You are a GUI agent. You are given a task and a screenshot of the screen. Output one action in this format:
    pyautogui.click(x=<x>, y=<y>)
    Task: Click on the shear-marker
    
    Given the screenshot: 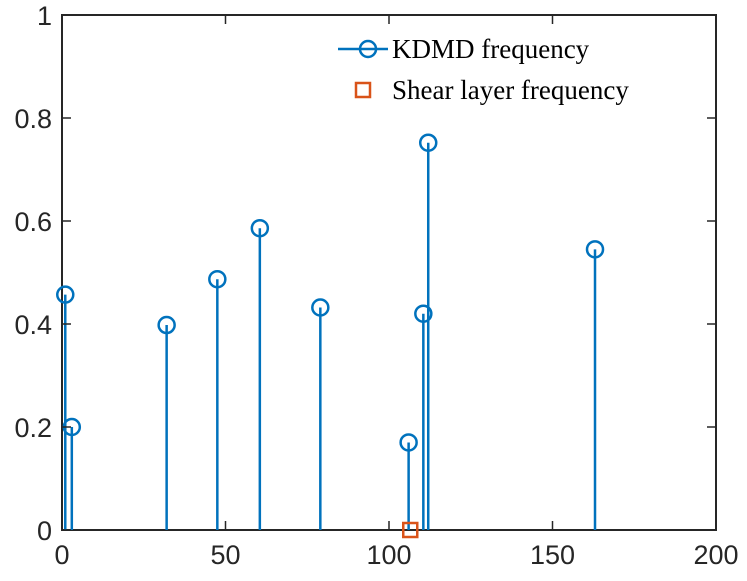 What is the action you would take?
    pyautogui.click(x=410, y=530)
    